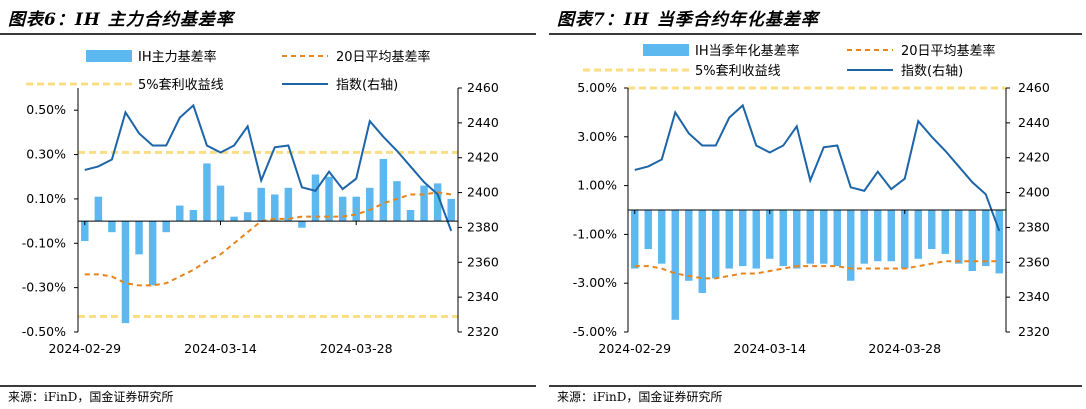 The width and height of the screenshot is (1086, 409). I want to click on y-tick-label-left: -0.30%, so click(44, 287).